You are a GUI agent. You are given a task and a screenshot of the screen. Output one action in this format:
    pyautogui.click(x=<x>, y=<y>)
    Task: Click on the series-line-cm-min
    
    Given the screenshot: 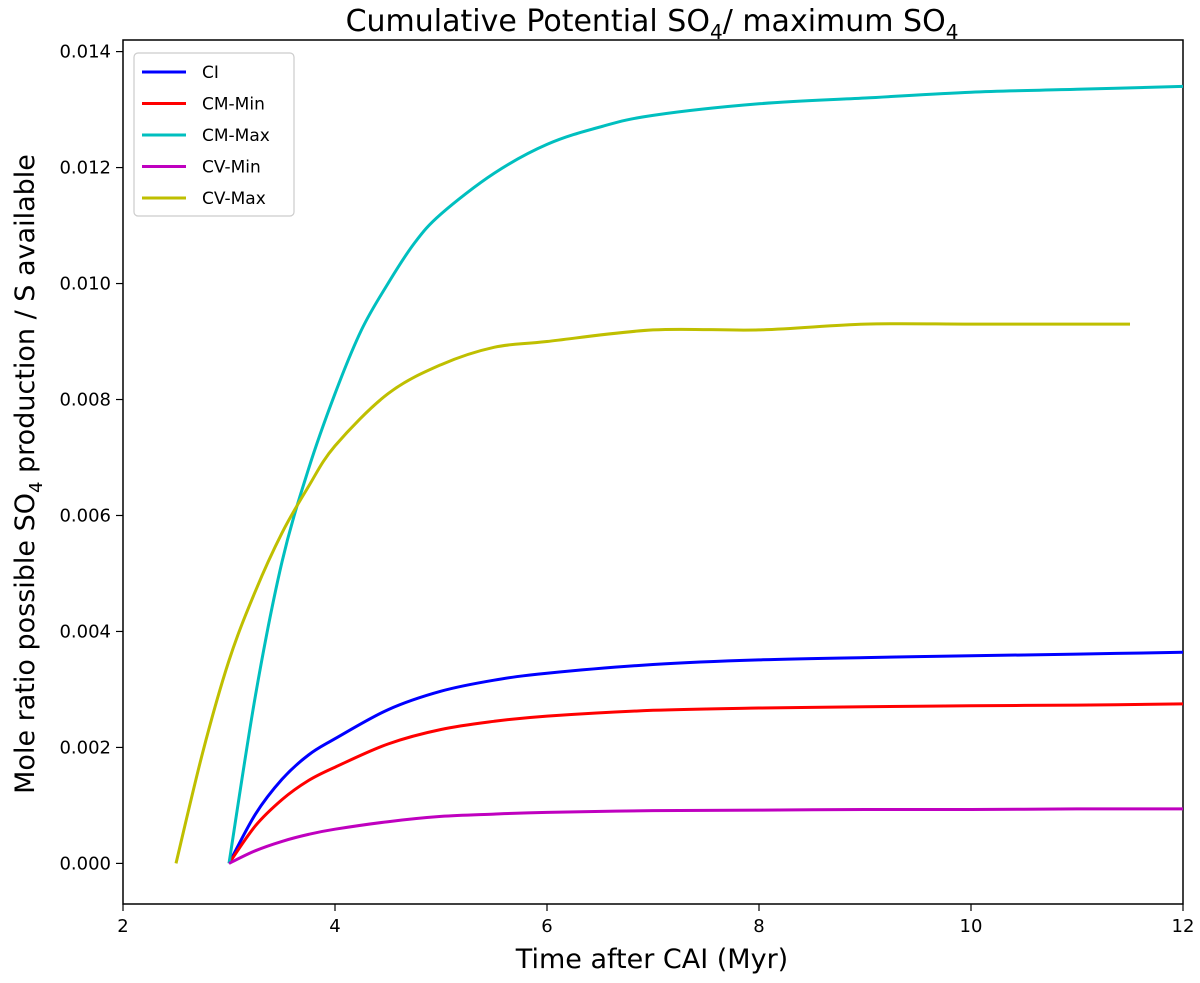 What is the action you would take?
    pyautogui.click(x=705, y=783)
    